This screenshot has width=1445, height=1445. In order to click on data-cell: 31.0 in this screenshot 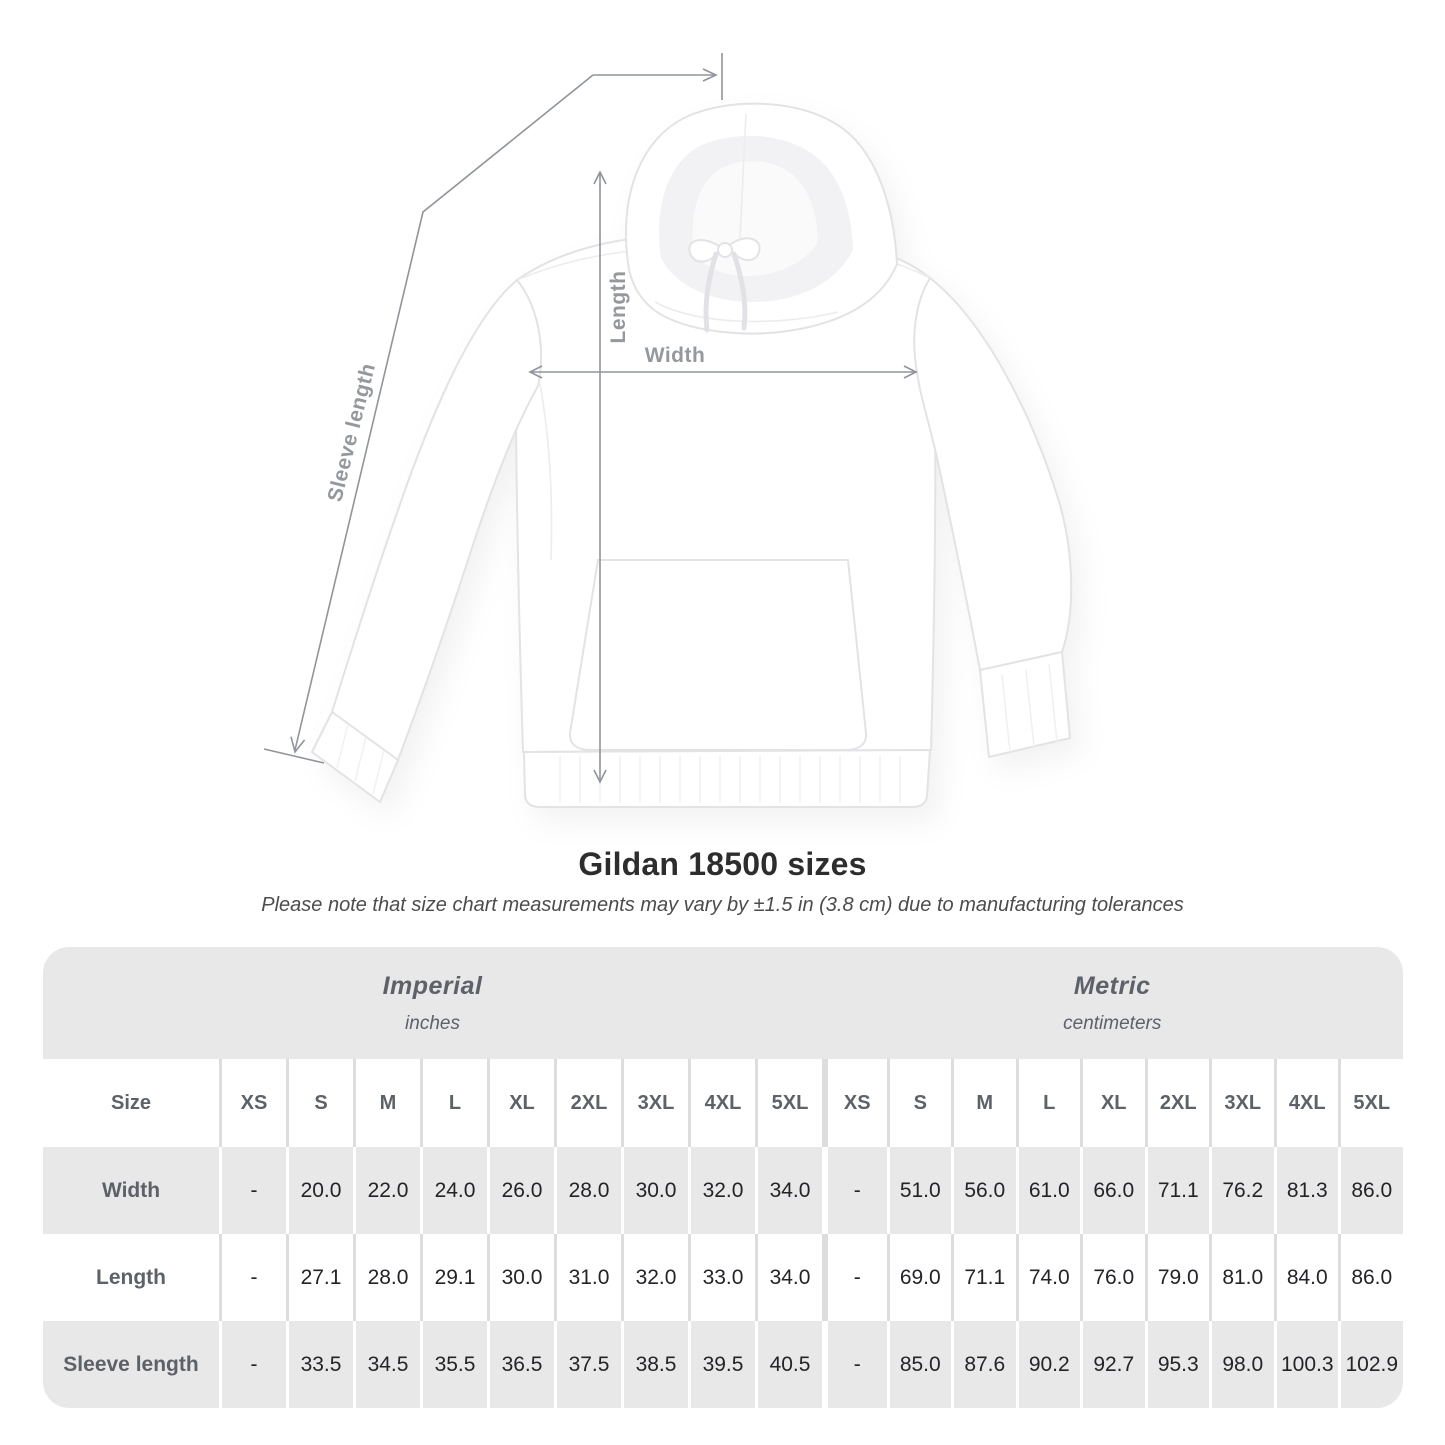, I will do `click(587, 1277)`.